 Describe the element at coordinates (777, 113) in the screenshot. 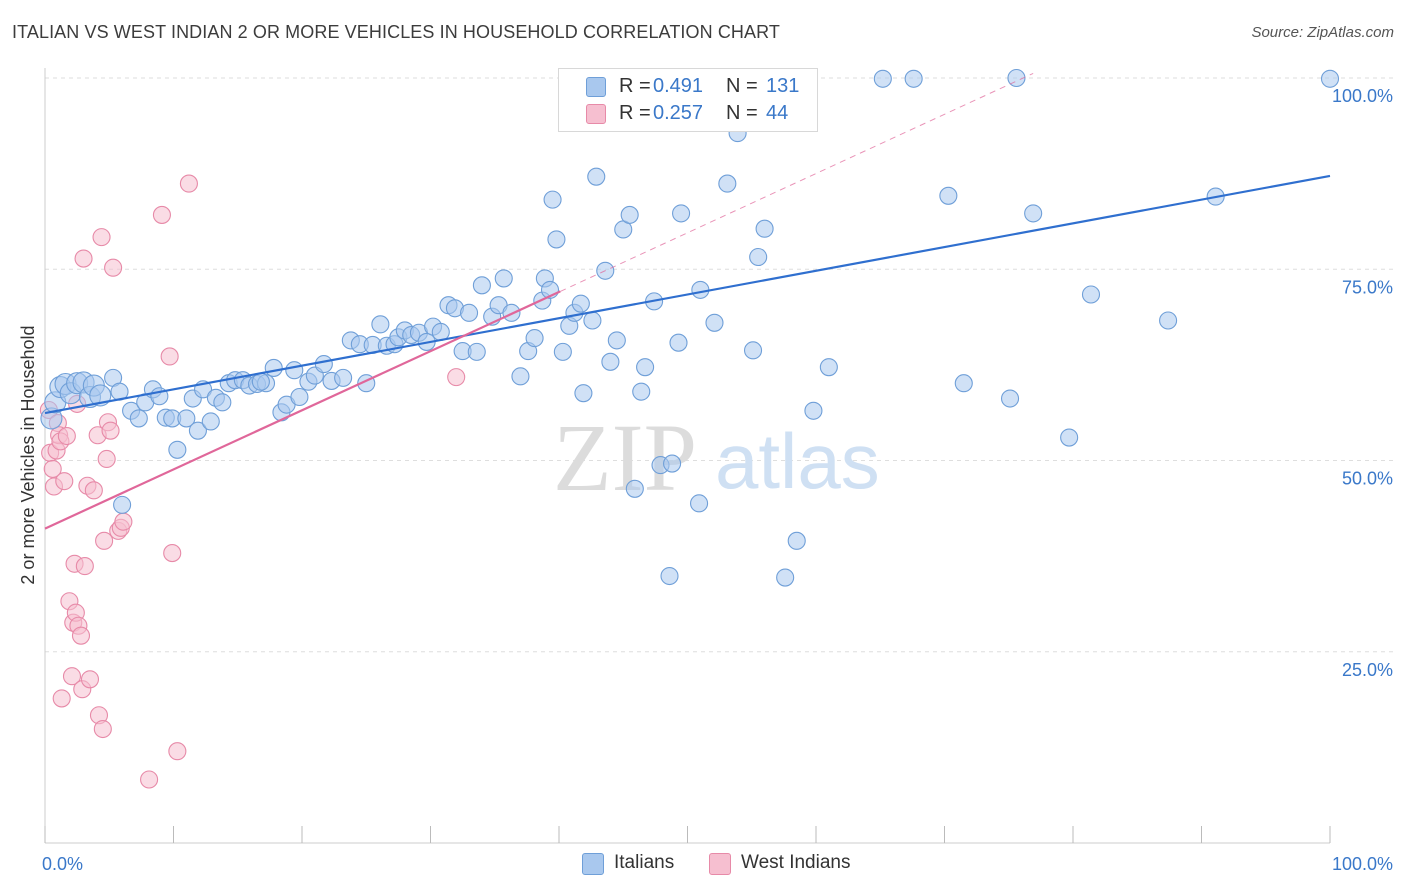

I see `legend-n-value: 44` at that location.